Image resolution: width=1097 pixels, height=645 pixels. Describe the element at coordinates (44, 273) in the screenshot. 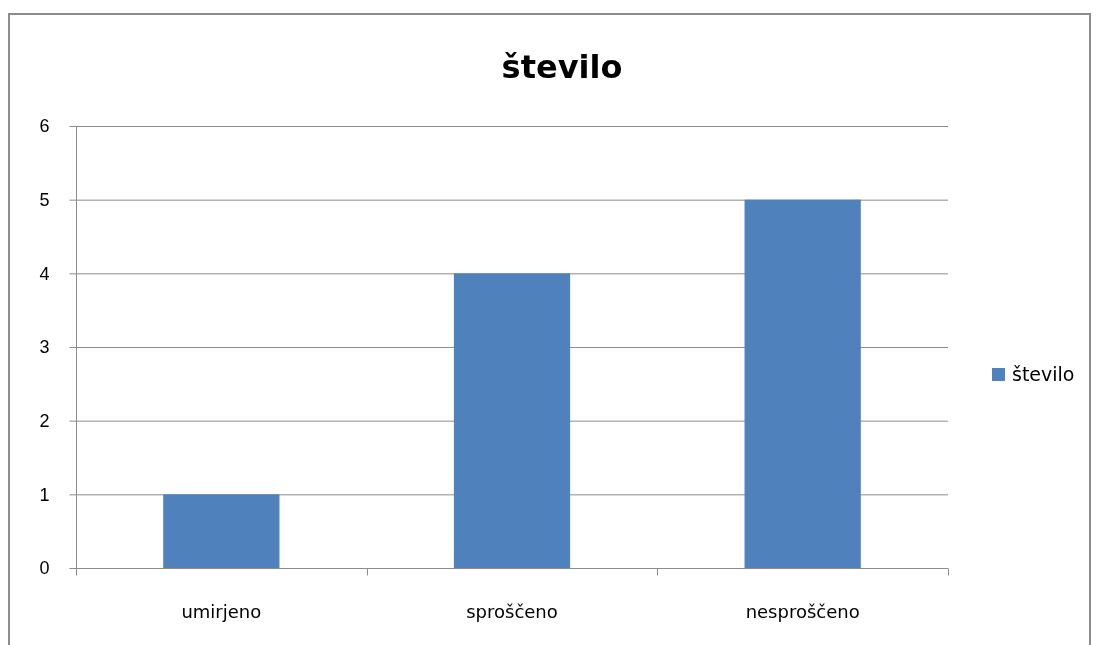

I see `y-tick-label: 4` at that location.